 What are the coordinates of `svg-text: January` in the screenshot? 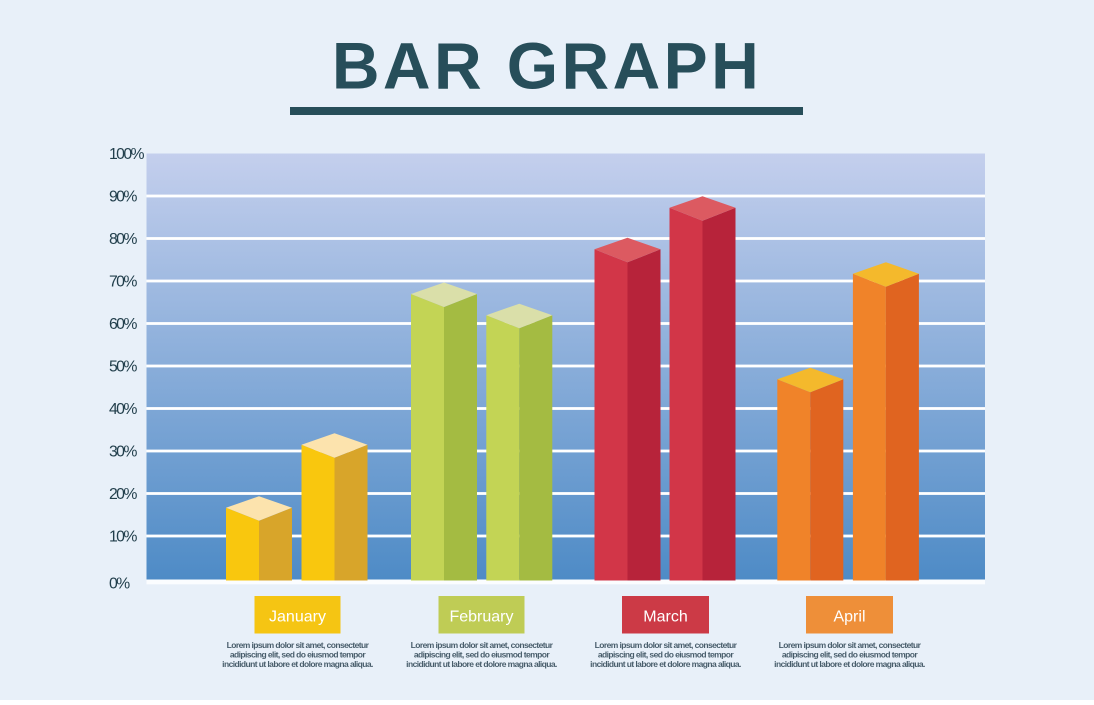 It's located at (297, 617).